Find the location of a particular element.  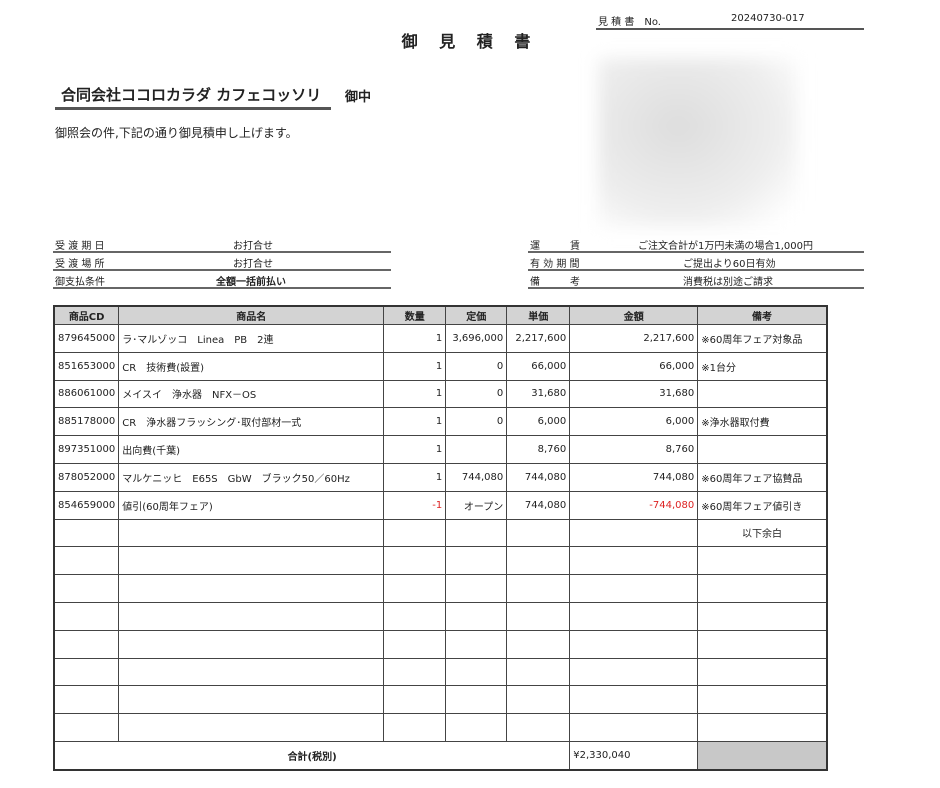

column-header: 備考 is located at coordinates (762, 315).